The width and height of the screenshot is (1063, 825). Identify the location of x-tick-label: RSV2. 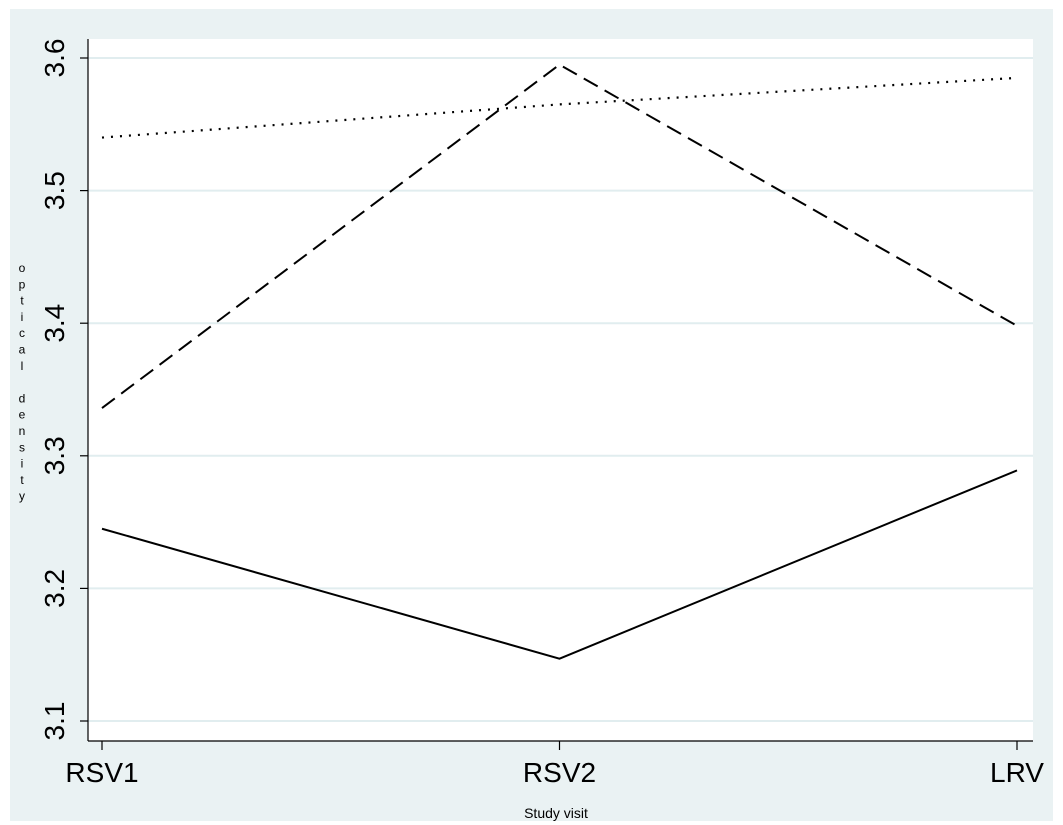
(559, 772).